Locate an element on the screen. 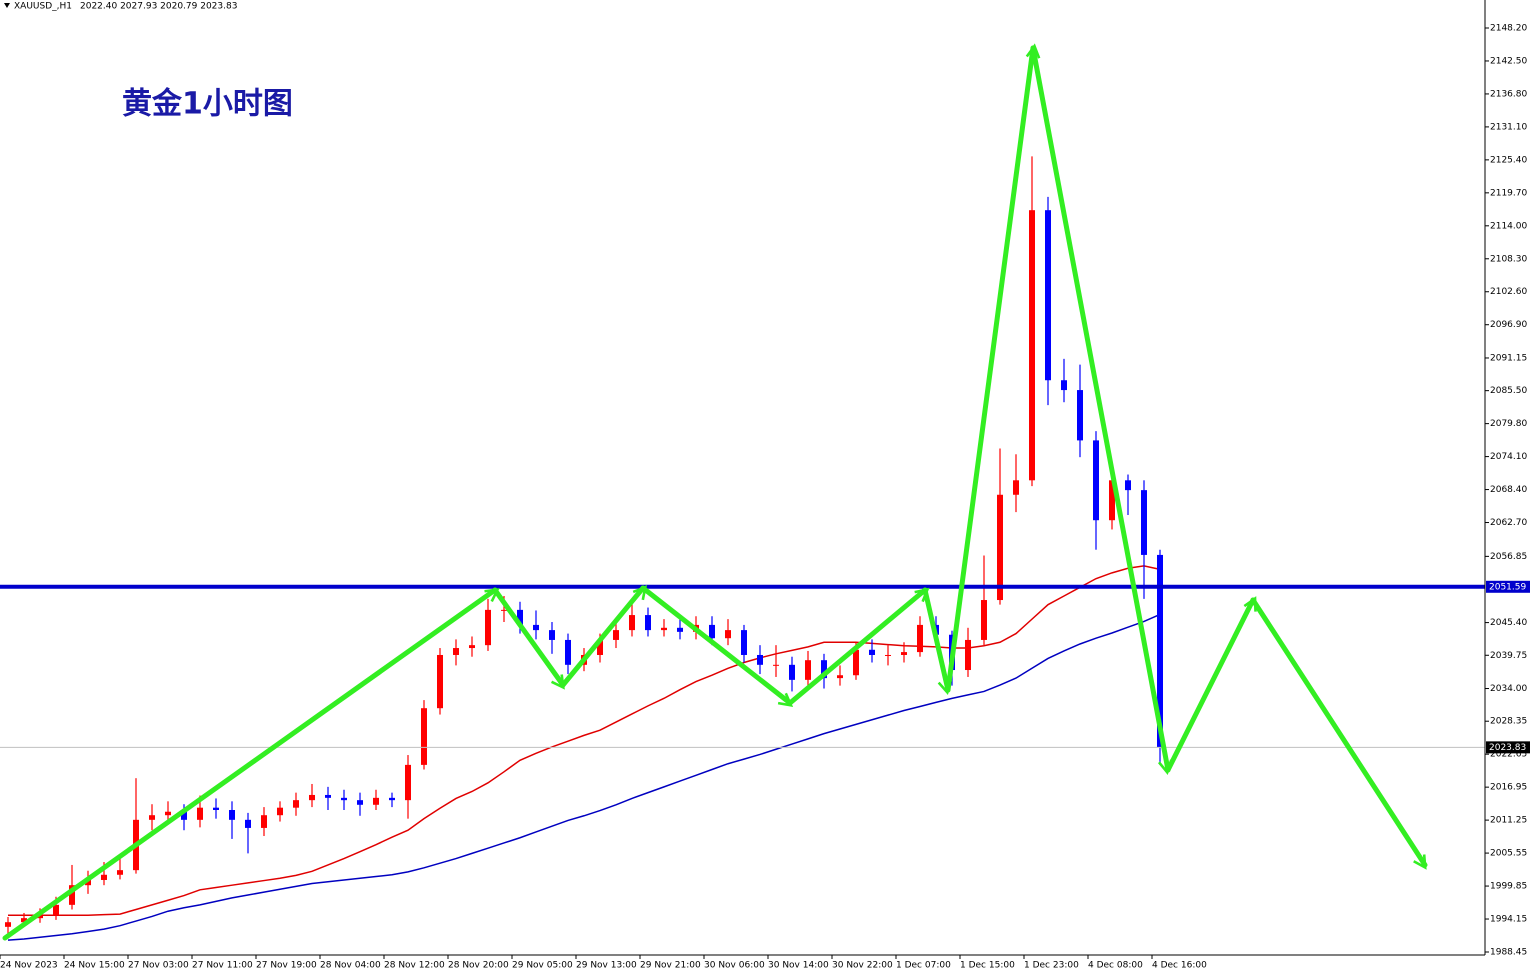 This screenshot has width=1531, height=978. x-tick-label: 28 Nov 20:00 is located at coordinates (478, 966).